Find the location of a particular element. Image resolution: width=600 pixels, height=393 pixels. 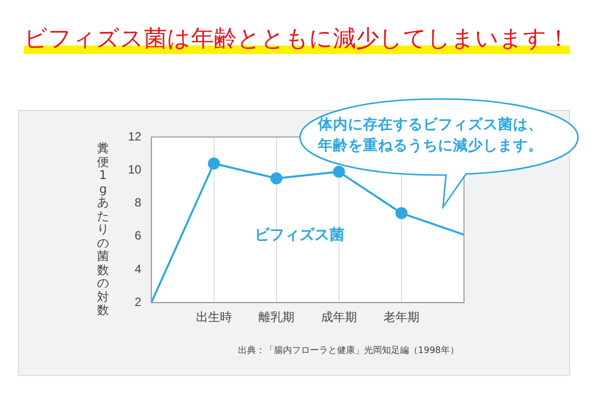

annotation: 体内に存在するビフィズス菌は、年齢を重ねるうちに減少します。 is located at coordinates (431, 136).